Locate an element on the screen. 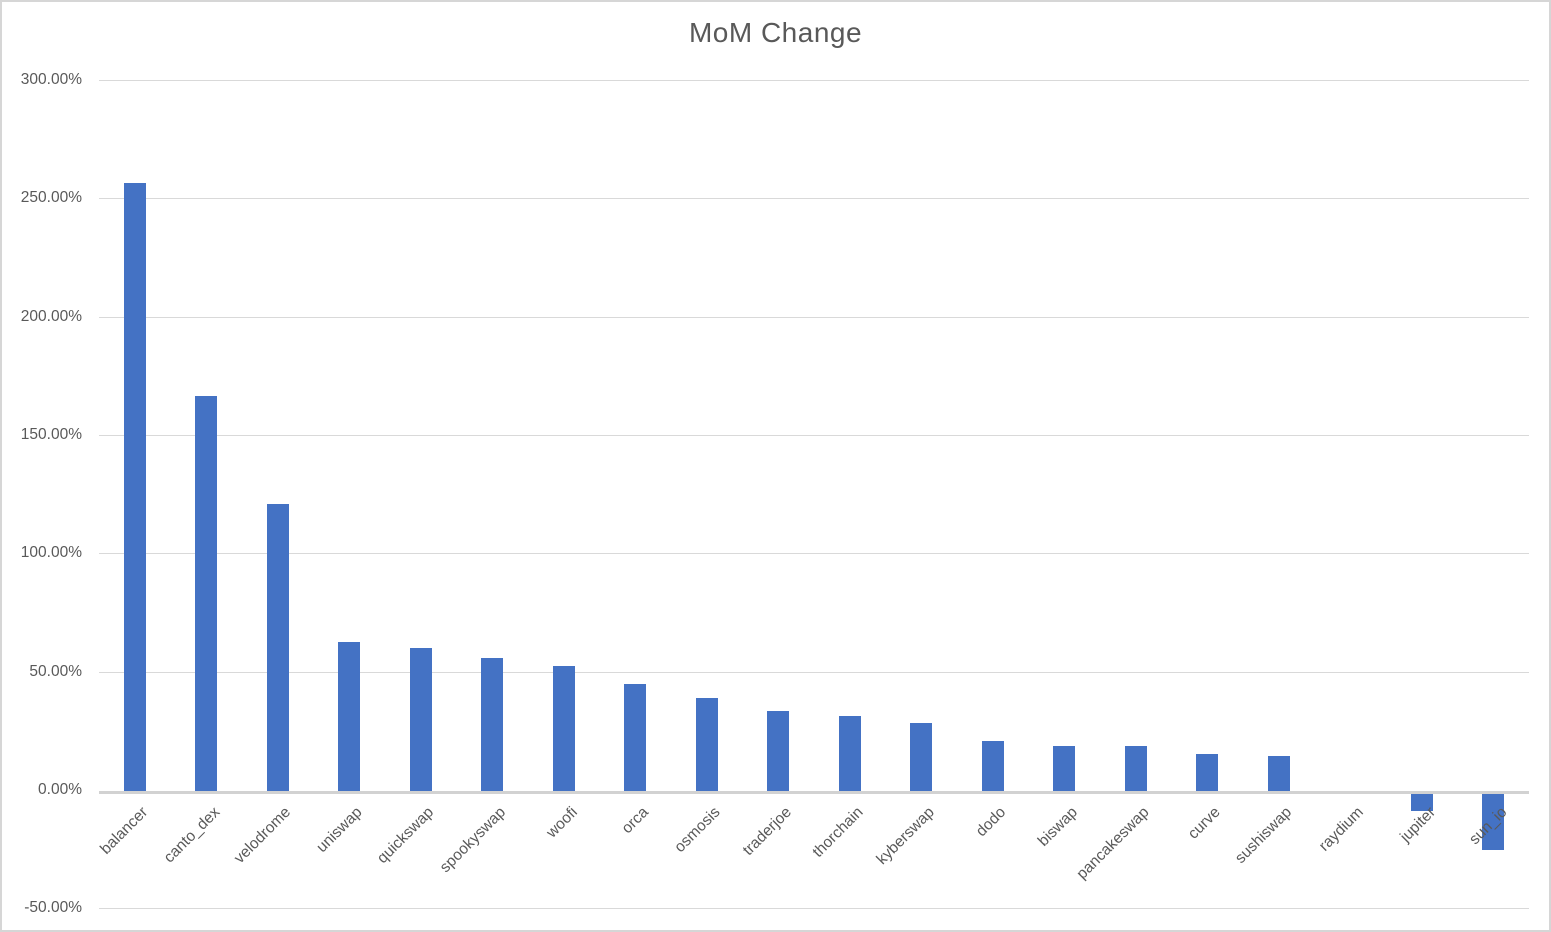 This screenshot has height=932, width=1551. bar-velodrome is located at coordinates (277, 647).